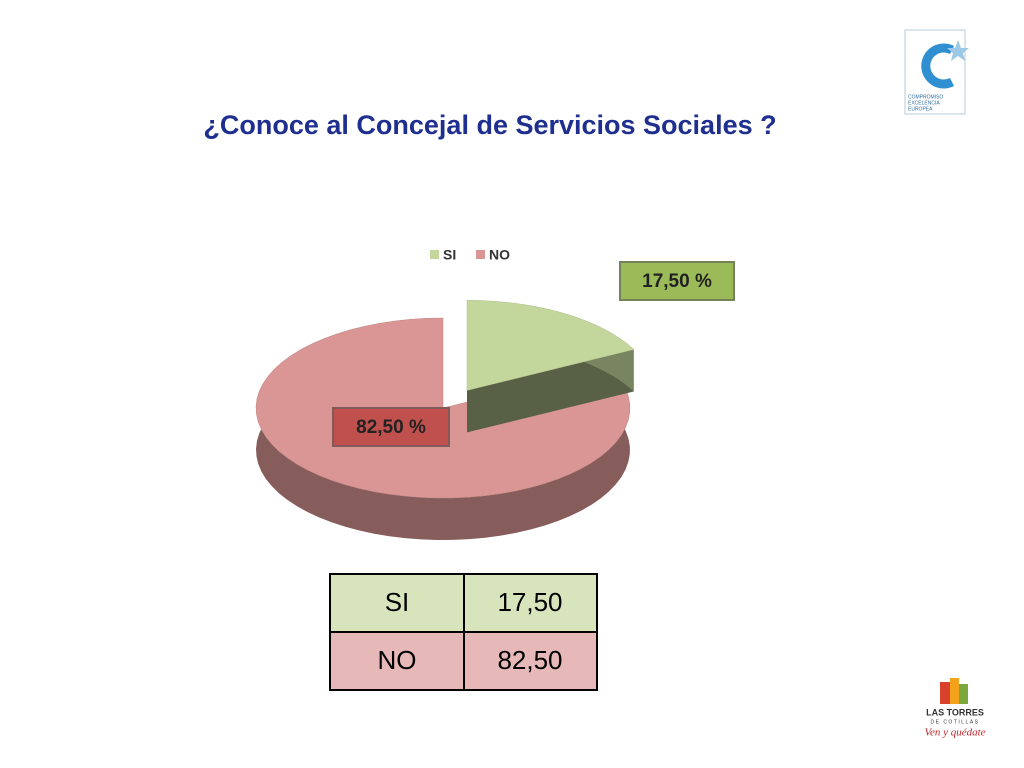  I want to click on town-logo: LAS TORRES DE COTILLAS Ven y quédate, so click(955, 708).